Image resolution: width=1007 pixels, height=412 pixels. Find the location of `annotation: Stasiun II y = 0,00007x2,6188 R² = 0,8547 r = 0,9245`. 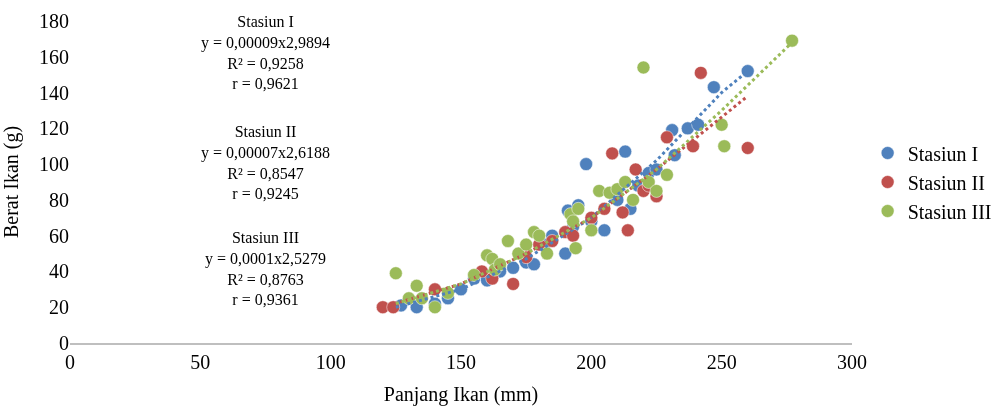

annotation: Stasiun II y = 0,00007x2,6188 R² = 0,8547 r = 0,9245 is located at coordinates (266, 163).